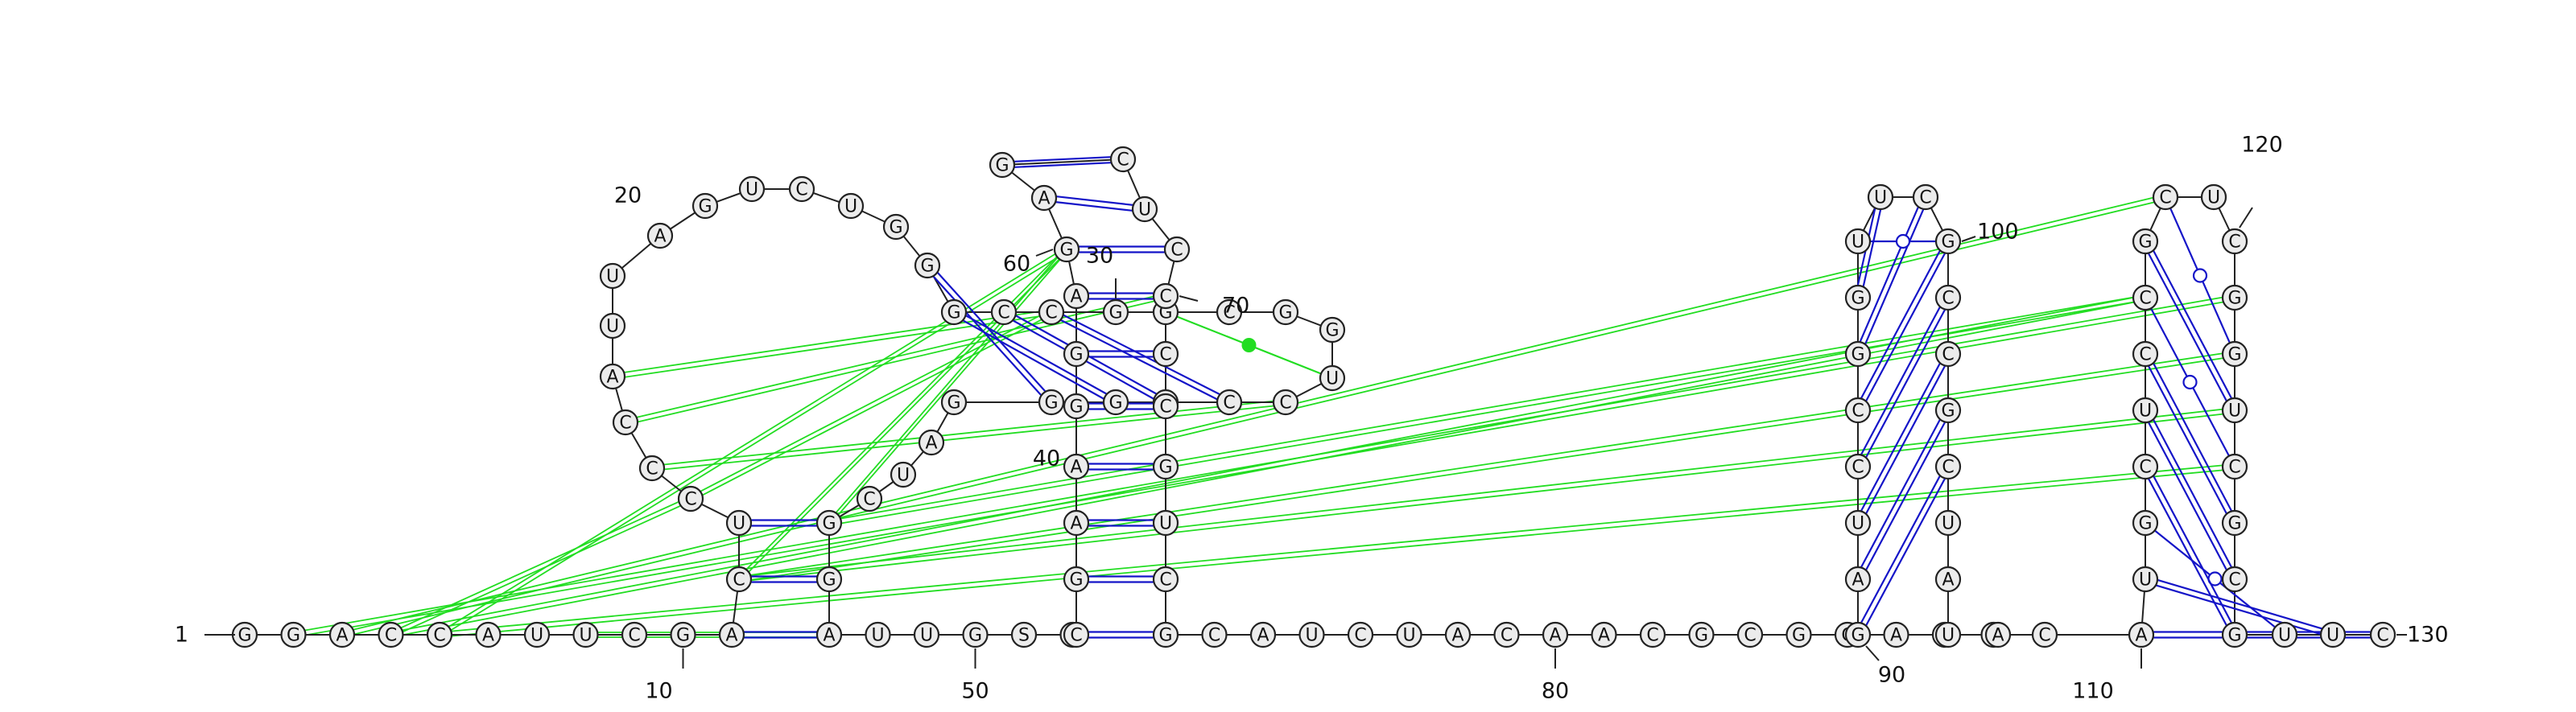 This screenshot has height=712, width=2576. Describe the element at coordinates (2262, 145) in the screenshot. I see `position-label: 120` at that location.